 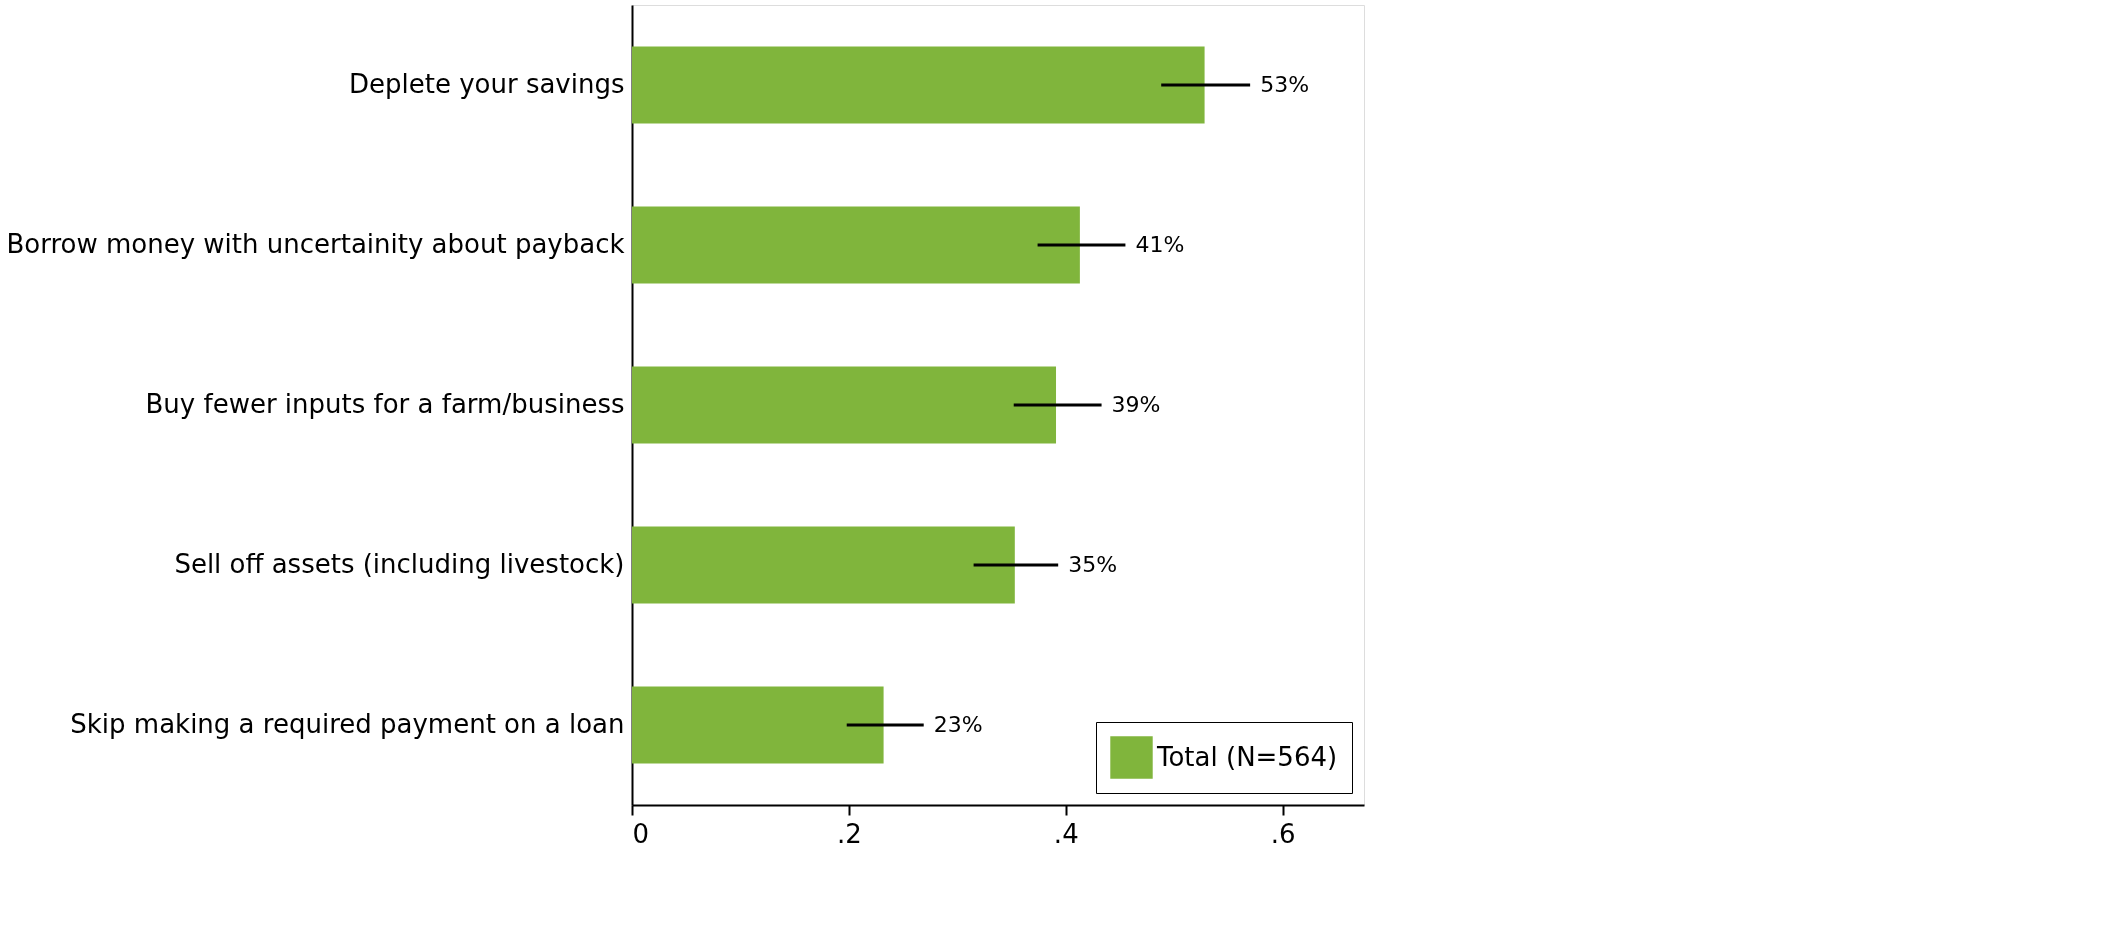 I want to click on y-tick-label: Buy fewer inputs for a farm/business, so click(x=385, y=404).